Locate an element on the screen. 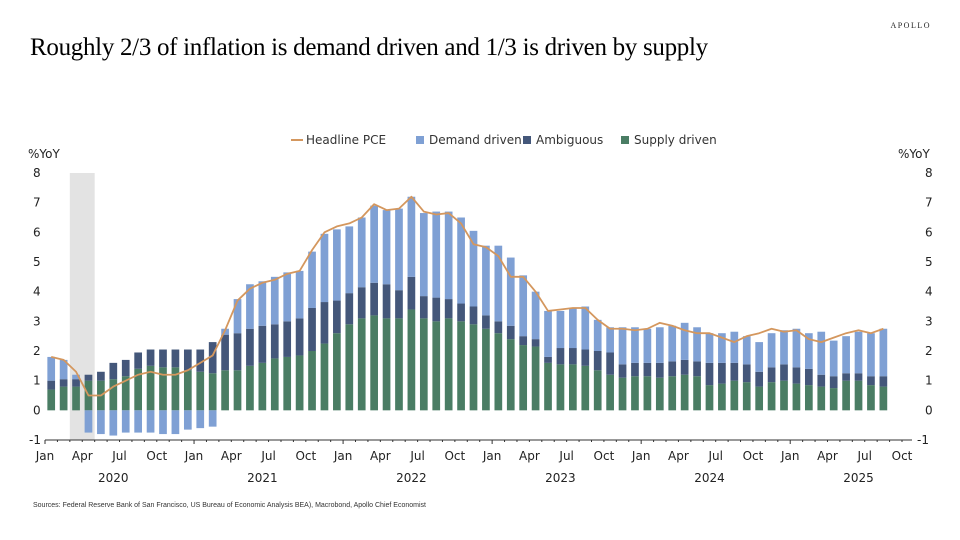  y-axis-title-right: %YoY is located at coordinates (914, 154).